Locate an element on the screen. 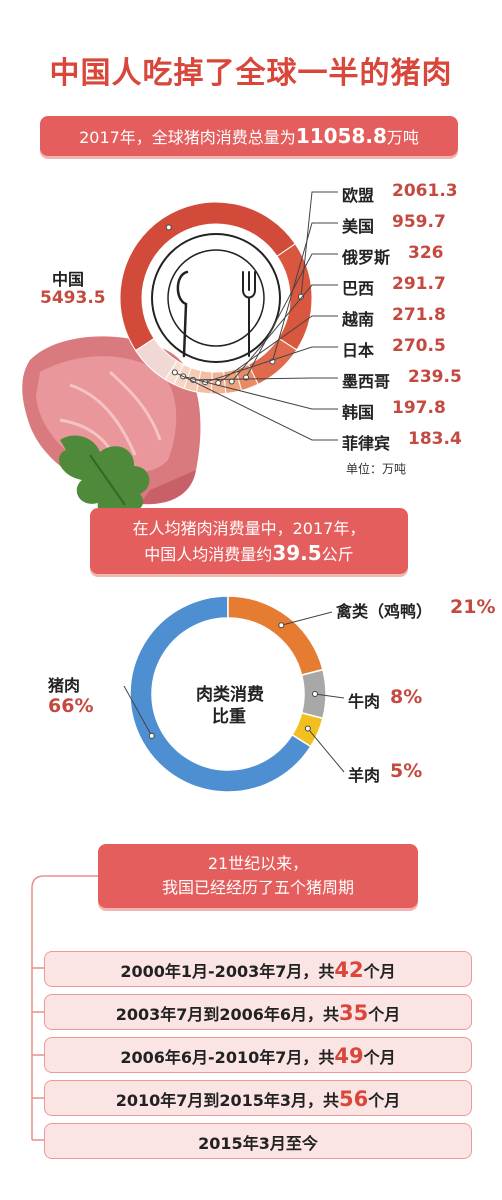 Image resolution: width=502 pixels, height=1200 pixels. banner1-value: 11058.8 is located at coordinates (341, 136).